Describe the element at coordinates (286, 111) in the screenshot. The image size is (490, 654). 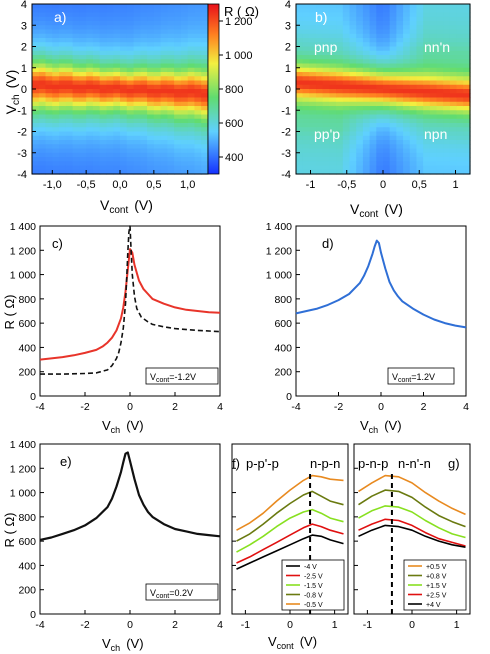
I see `ytick-label: -1` at that location.